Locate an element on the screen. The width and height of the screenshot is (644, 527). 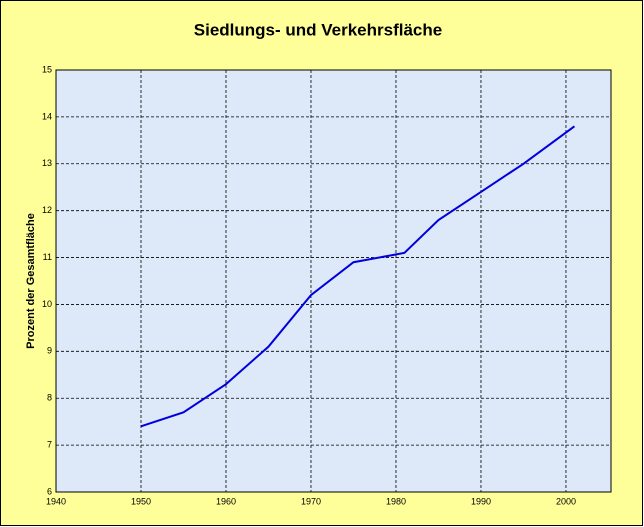
y-tick-label: 15 is located at coordinates (47, 69).